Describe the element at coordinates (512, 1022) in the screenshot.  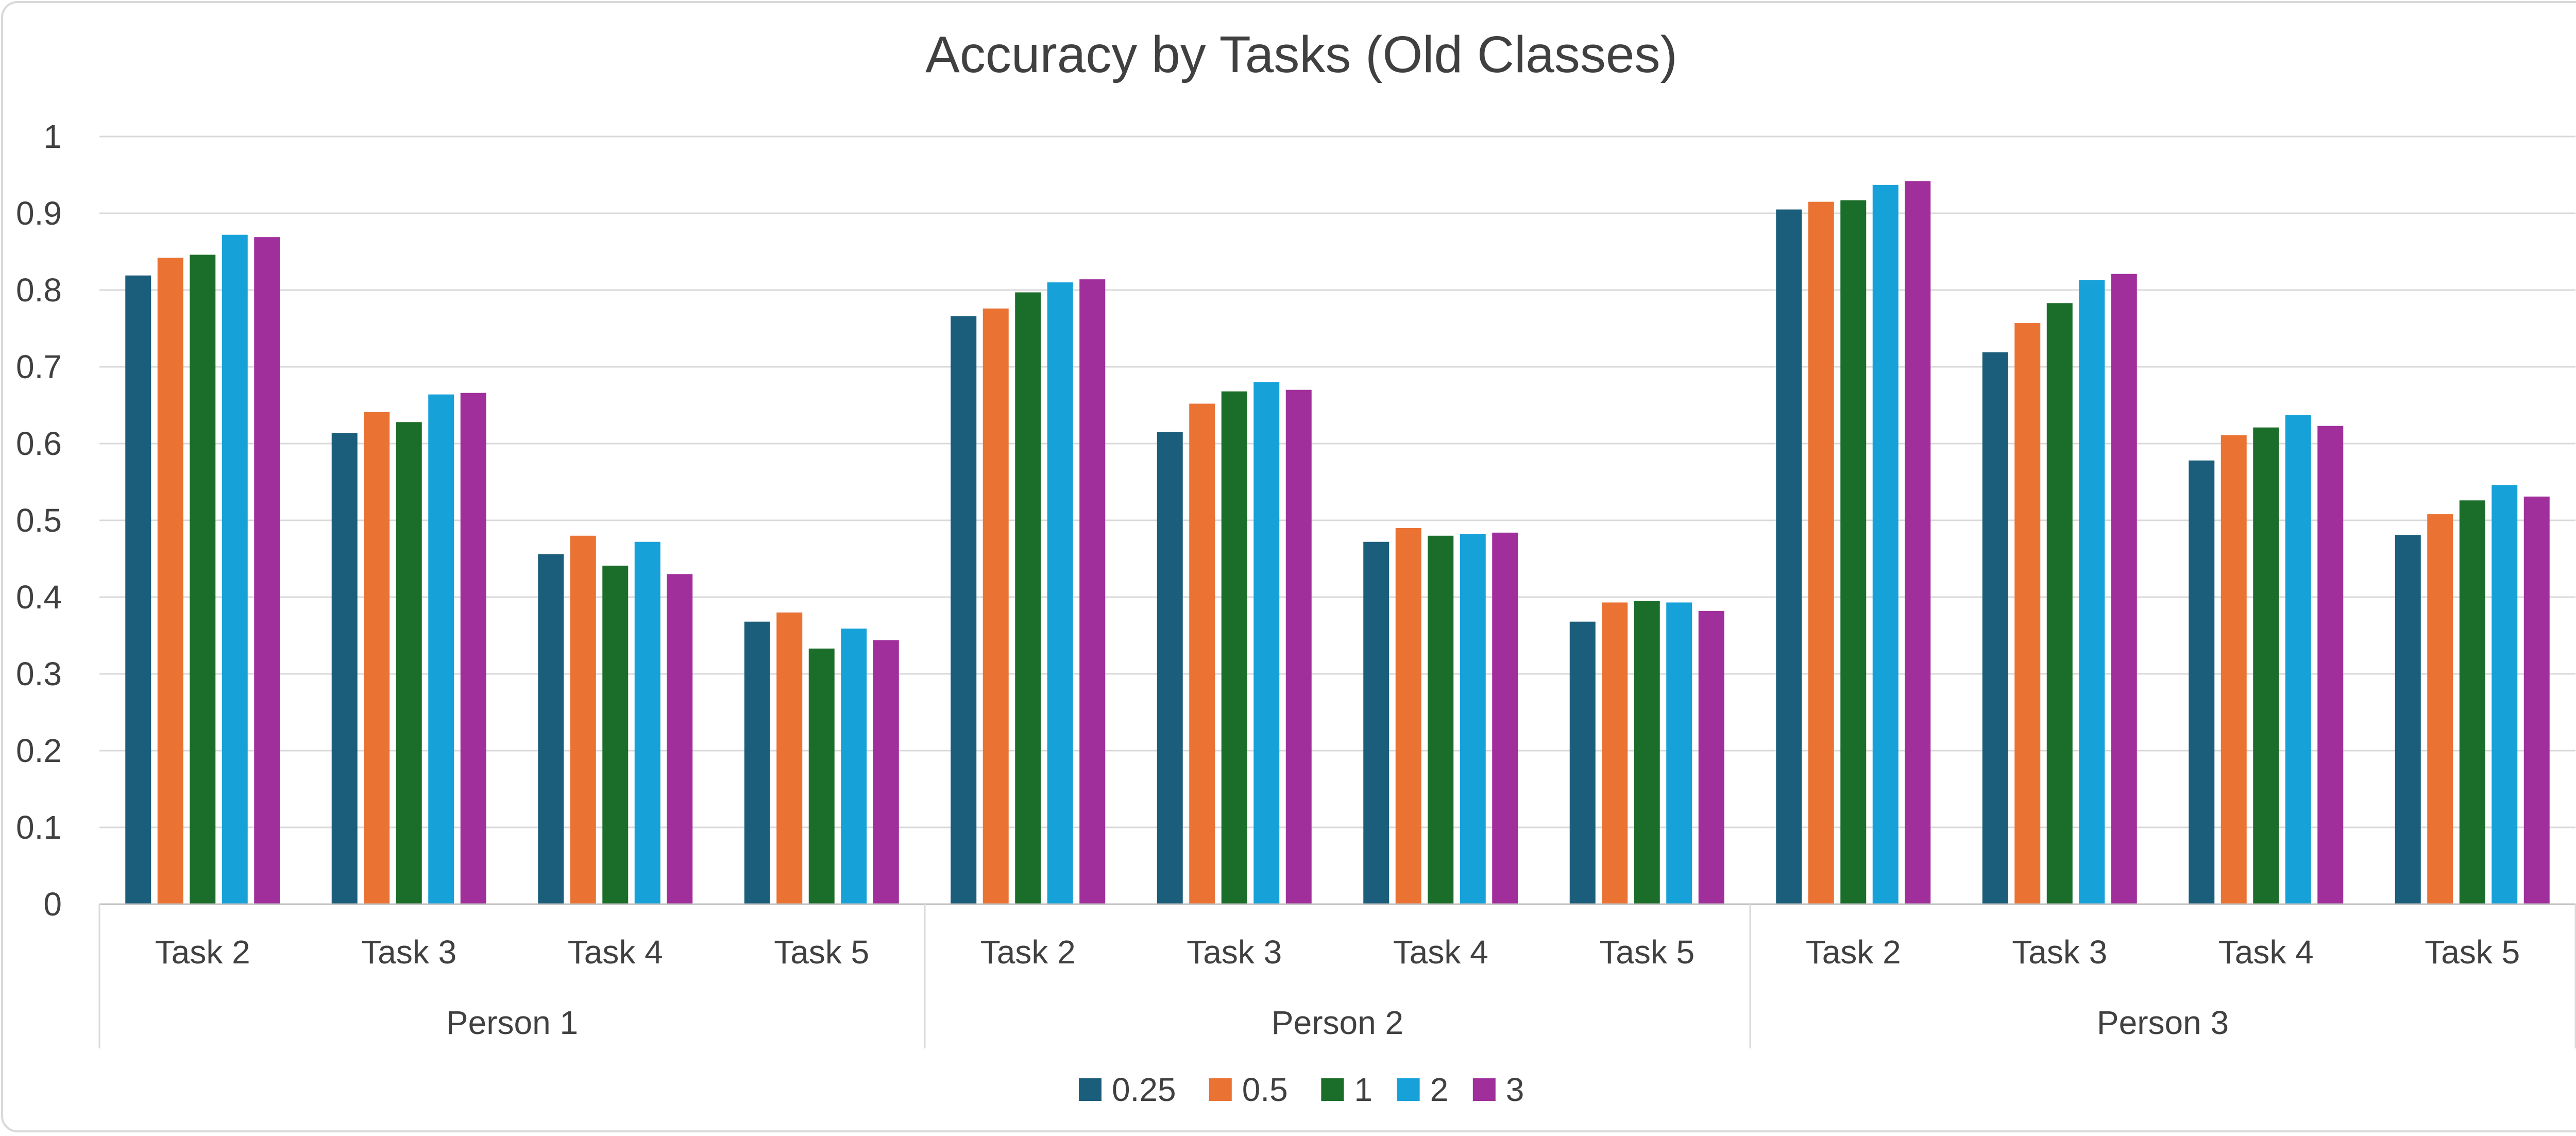
I see `x-group-label: Person 1` at that location.